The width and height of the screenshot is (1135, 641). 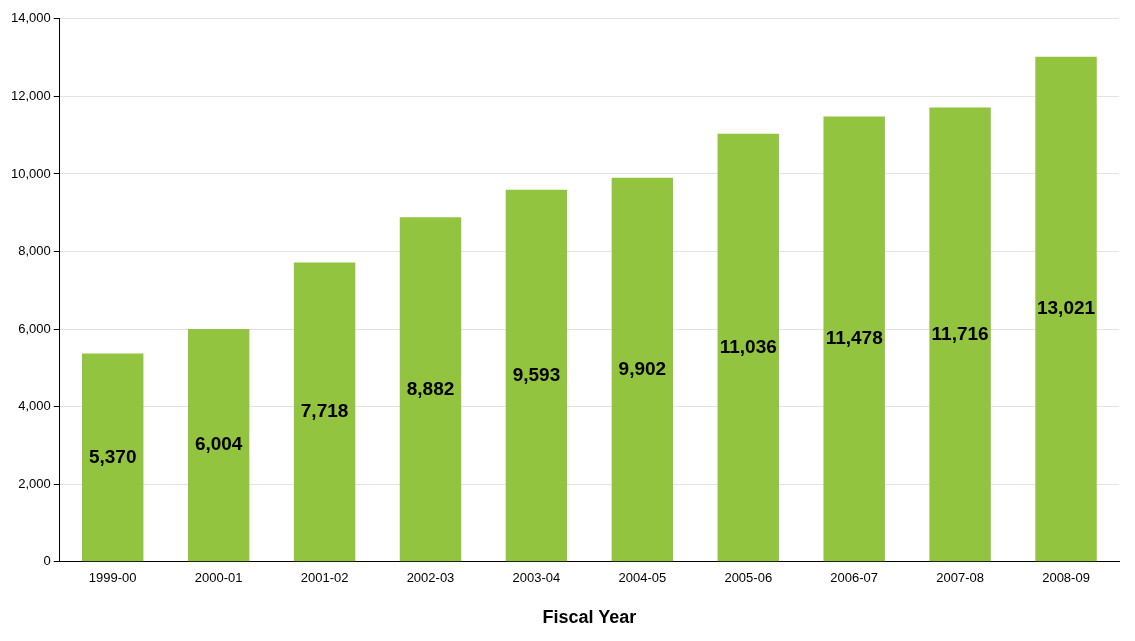 What do you see at coordinates (589, 617) in the screenshot?
I see `x-axis-title: Fiscal Year` at bounding box center [589, 617].